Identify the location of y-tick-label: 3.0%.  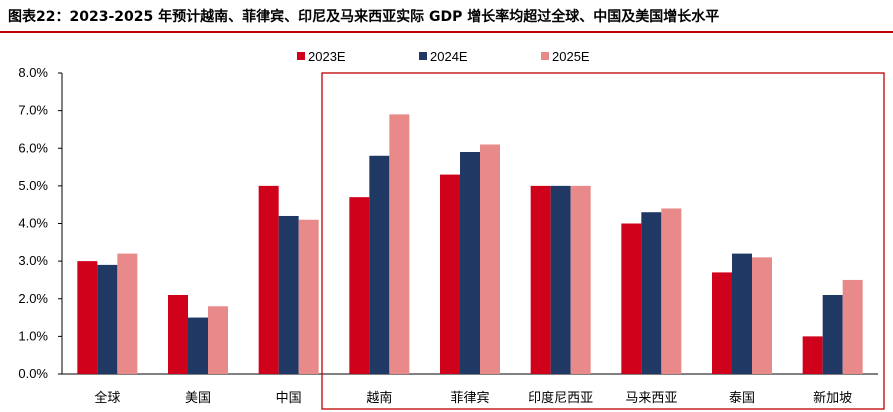
(33, 260).